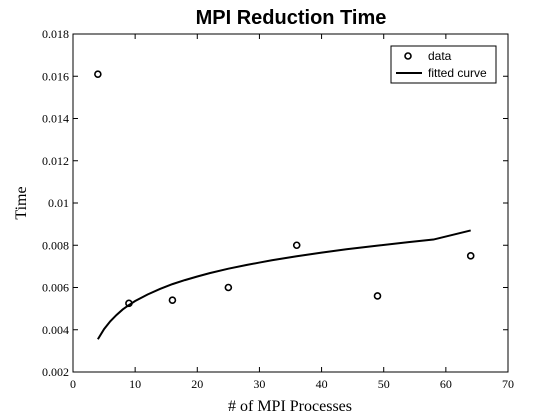 Image resolution: width=560 pixels, height=420 pixels. I want to click on legend-label-data: data, so click(440, 56).